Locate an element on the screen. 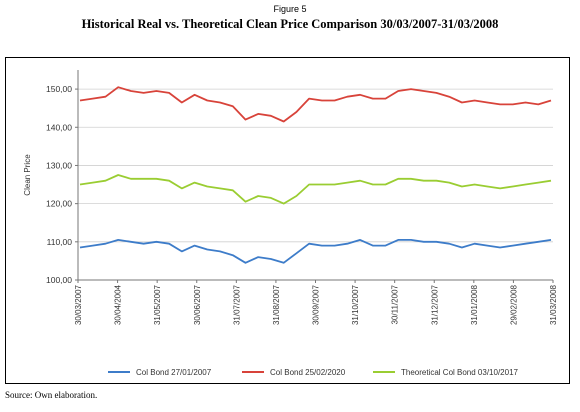 This screenshot has height=412, width=580. x-tick-label: 31/03/2008 is located at coordinates (553, 304).